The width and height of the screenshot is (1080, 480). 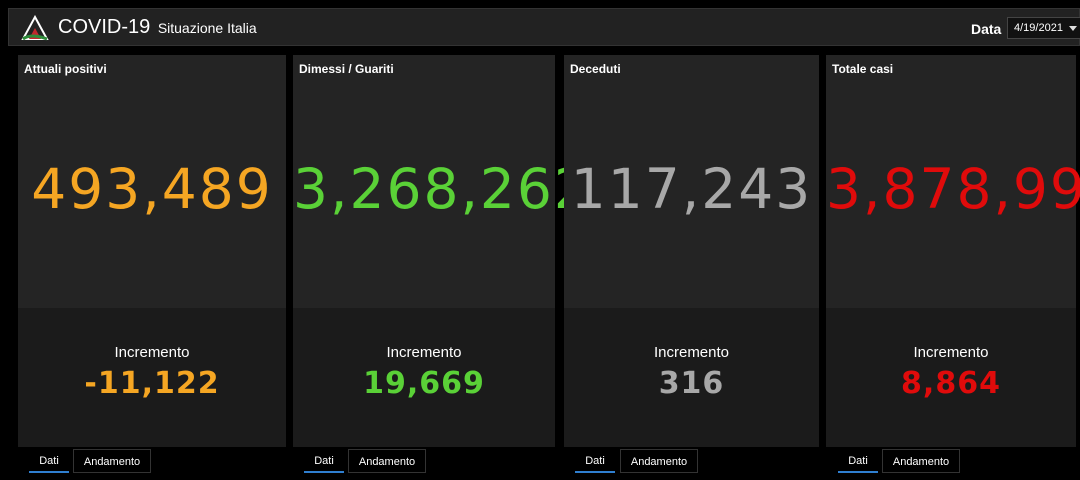 I want to click on tab-dati-2: Dati, so click(x=324, y=461).